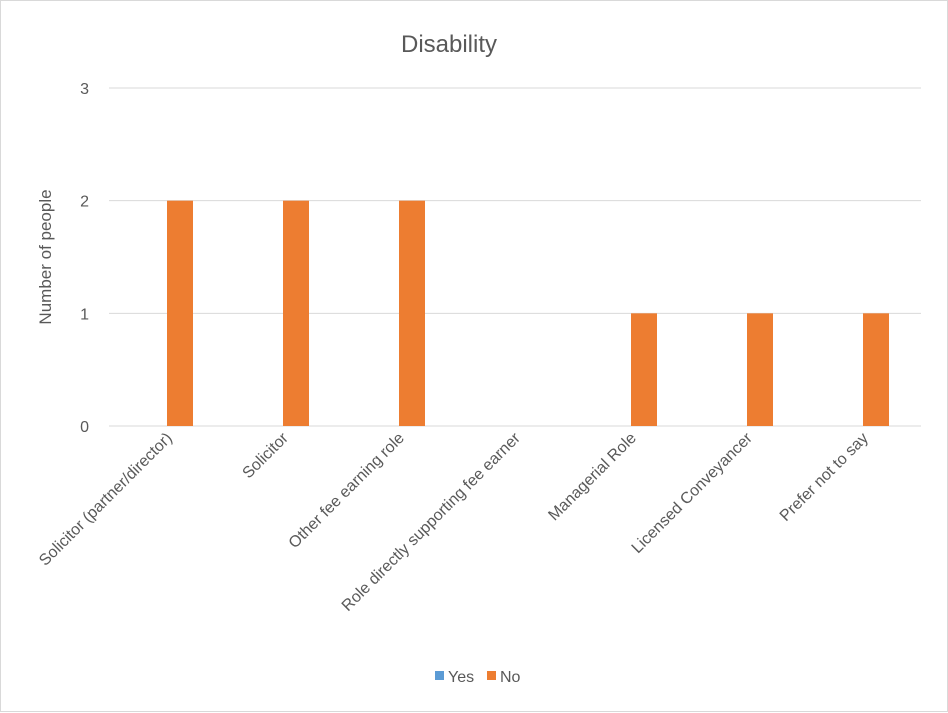 The width and height of the screenshot is (948, 713). What do you see at coordinates (84, 427) in the screenshot?
I see `y-tick-label: 0` at bounding box center [84, 427].